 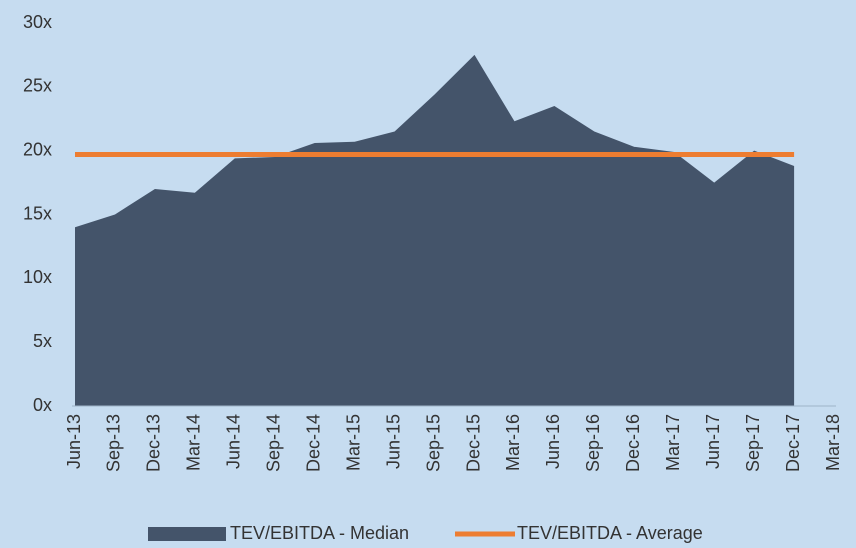 What do you see at coordinates (234, 441) in the screenshot?
I see `x-tick-label: Jun-14` at bounding box center [234, 441].